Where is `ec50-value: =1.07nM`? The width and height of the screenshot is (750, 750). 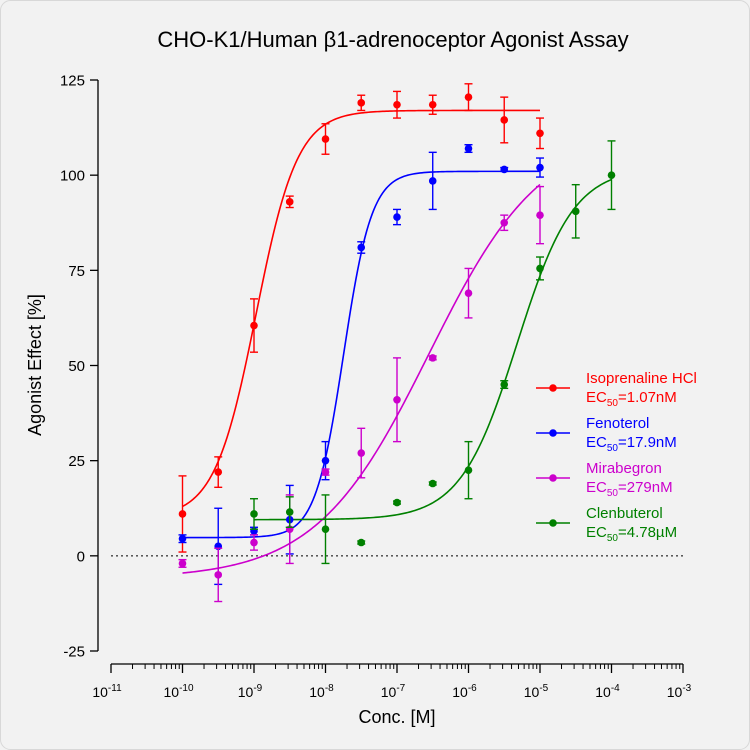
ec50-value: =1.07nM is located at coordinates (647, 397).